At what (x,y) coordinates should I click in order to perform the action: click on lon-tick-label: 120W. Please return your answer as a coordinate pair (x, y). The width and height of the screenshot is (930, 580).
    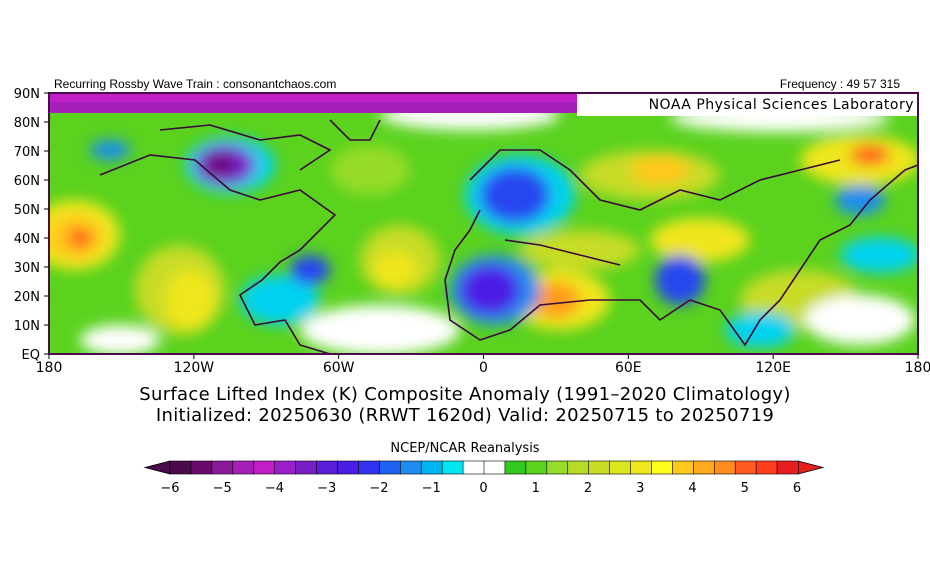
    Looking at the image, I should click on (194, 368).